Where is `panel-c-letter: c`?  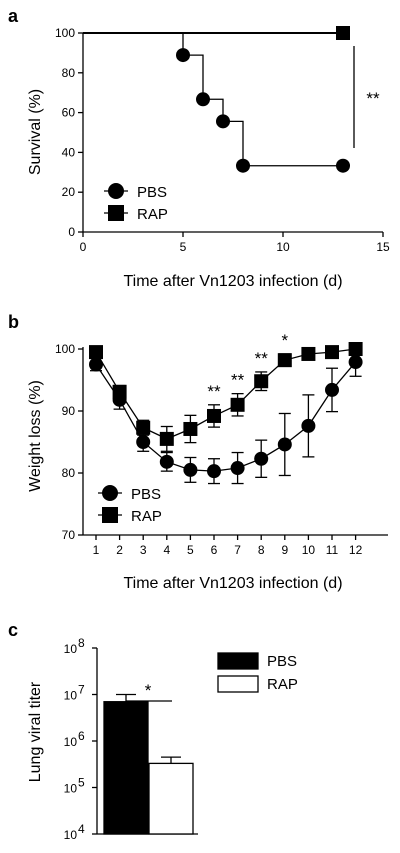 panel-c-letter: c is located at coordinates (13, 630).